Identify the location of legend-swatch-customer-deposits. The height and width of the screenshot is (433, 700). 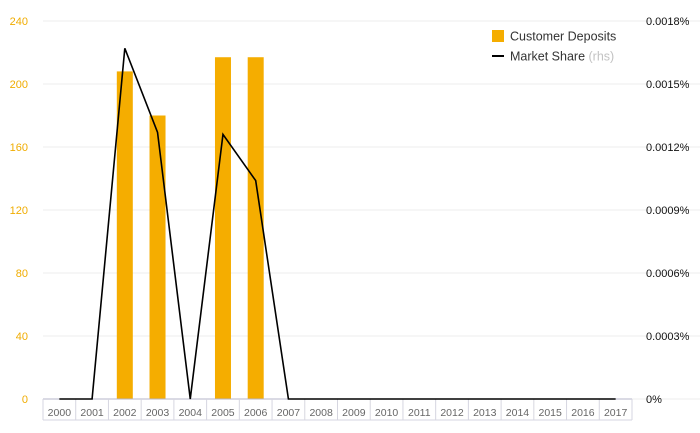
(498, 36).